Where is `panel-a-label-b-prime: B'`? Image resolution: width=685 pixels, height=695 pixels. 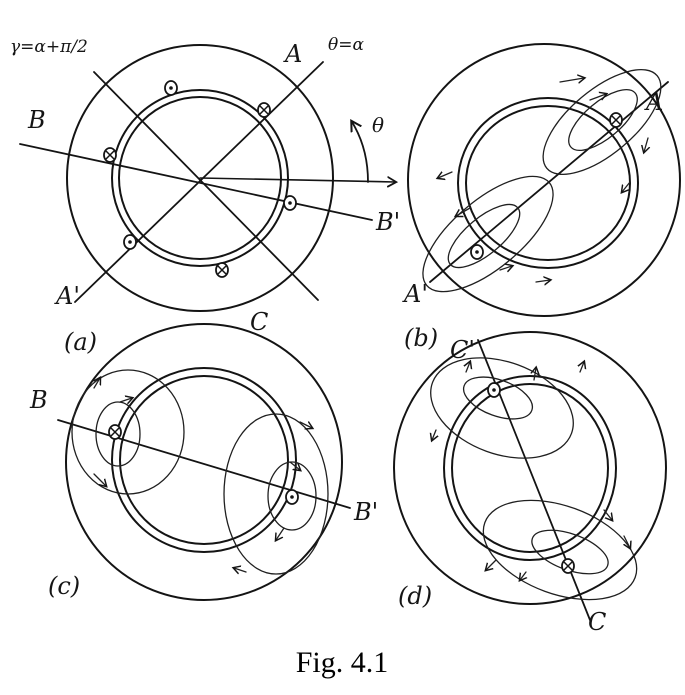 panel-a-label-b-prime: B' is located at coordinates (387, 222).